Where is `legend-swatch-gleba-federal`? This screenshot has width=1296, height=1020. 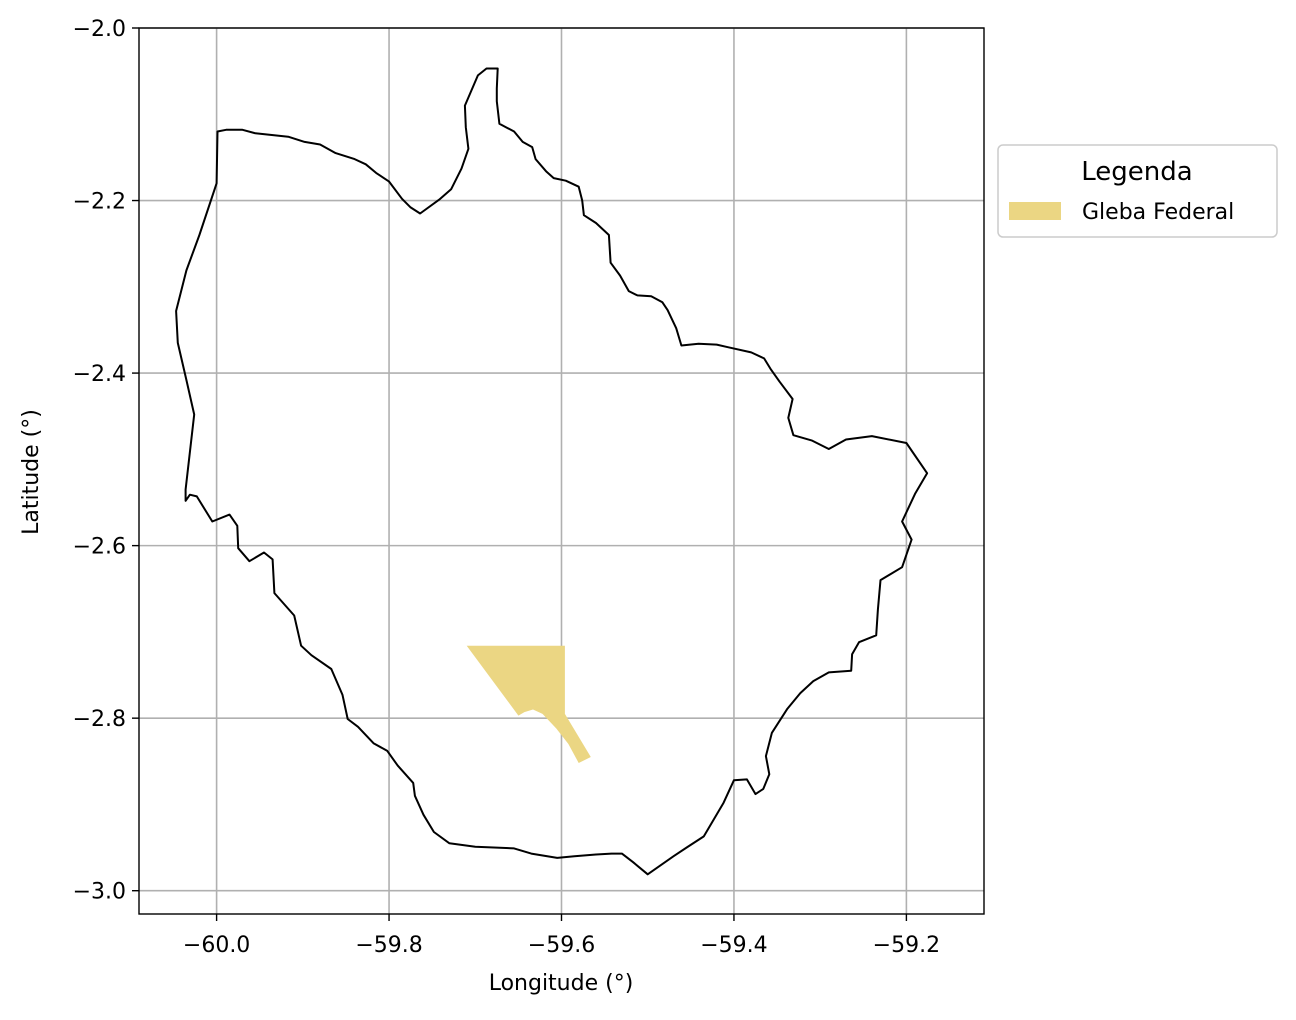 legend-swatch-gleba-federal is located at coordinates (1035, 211).